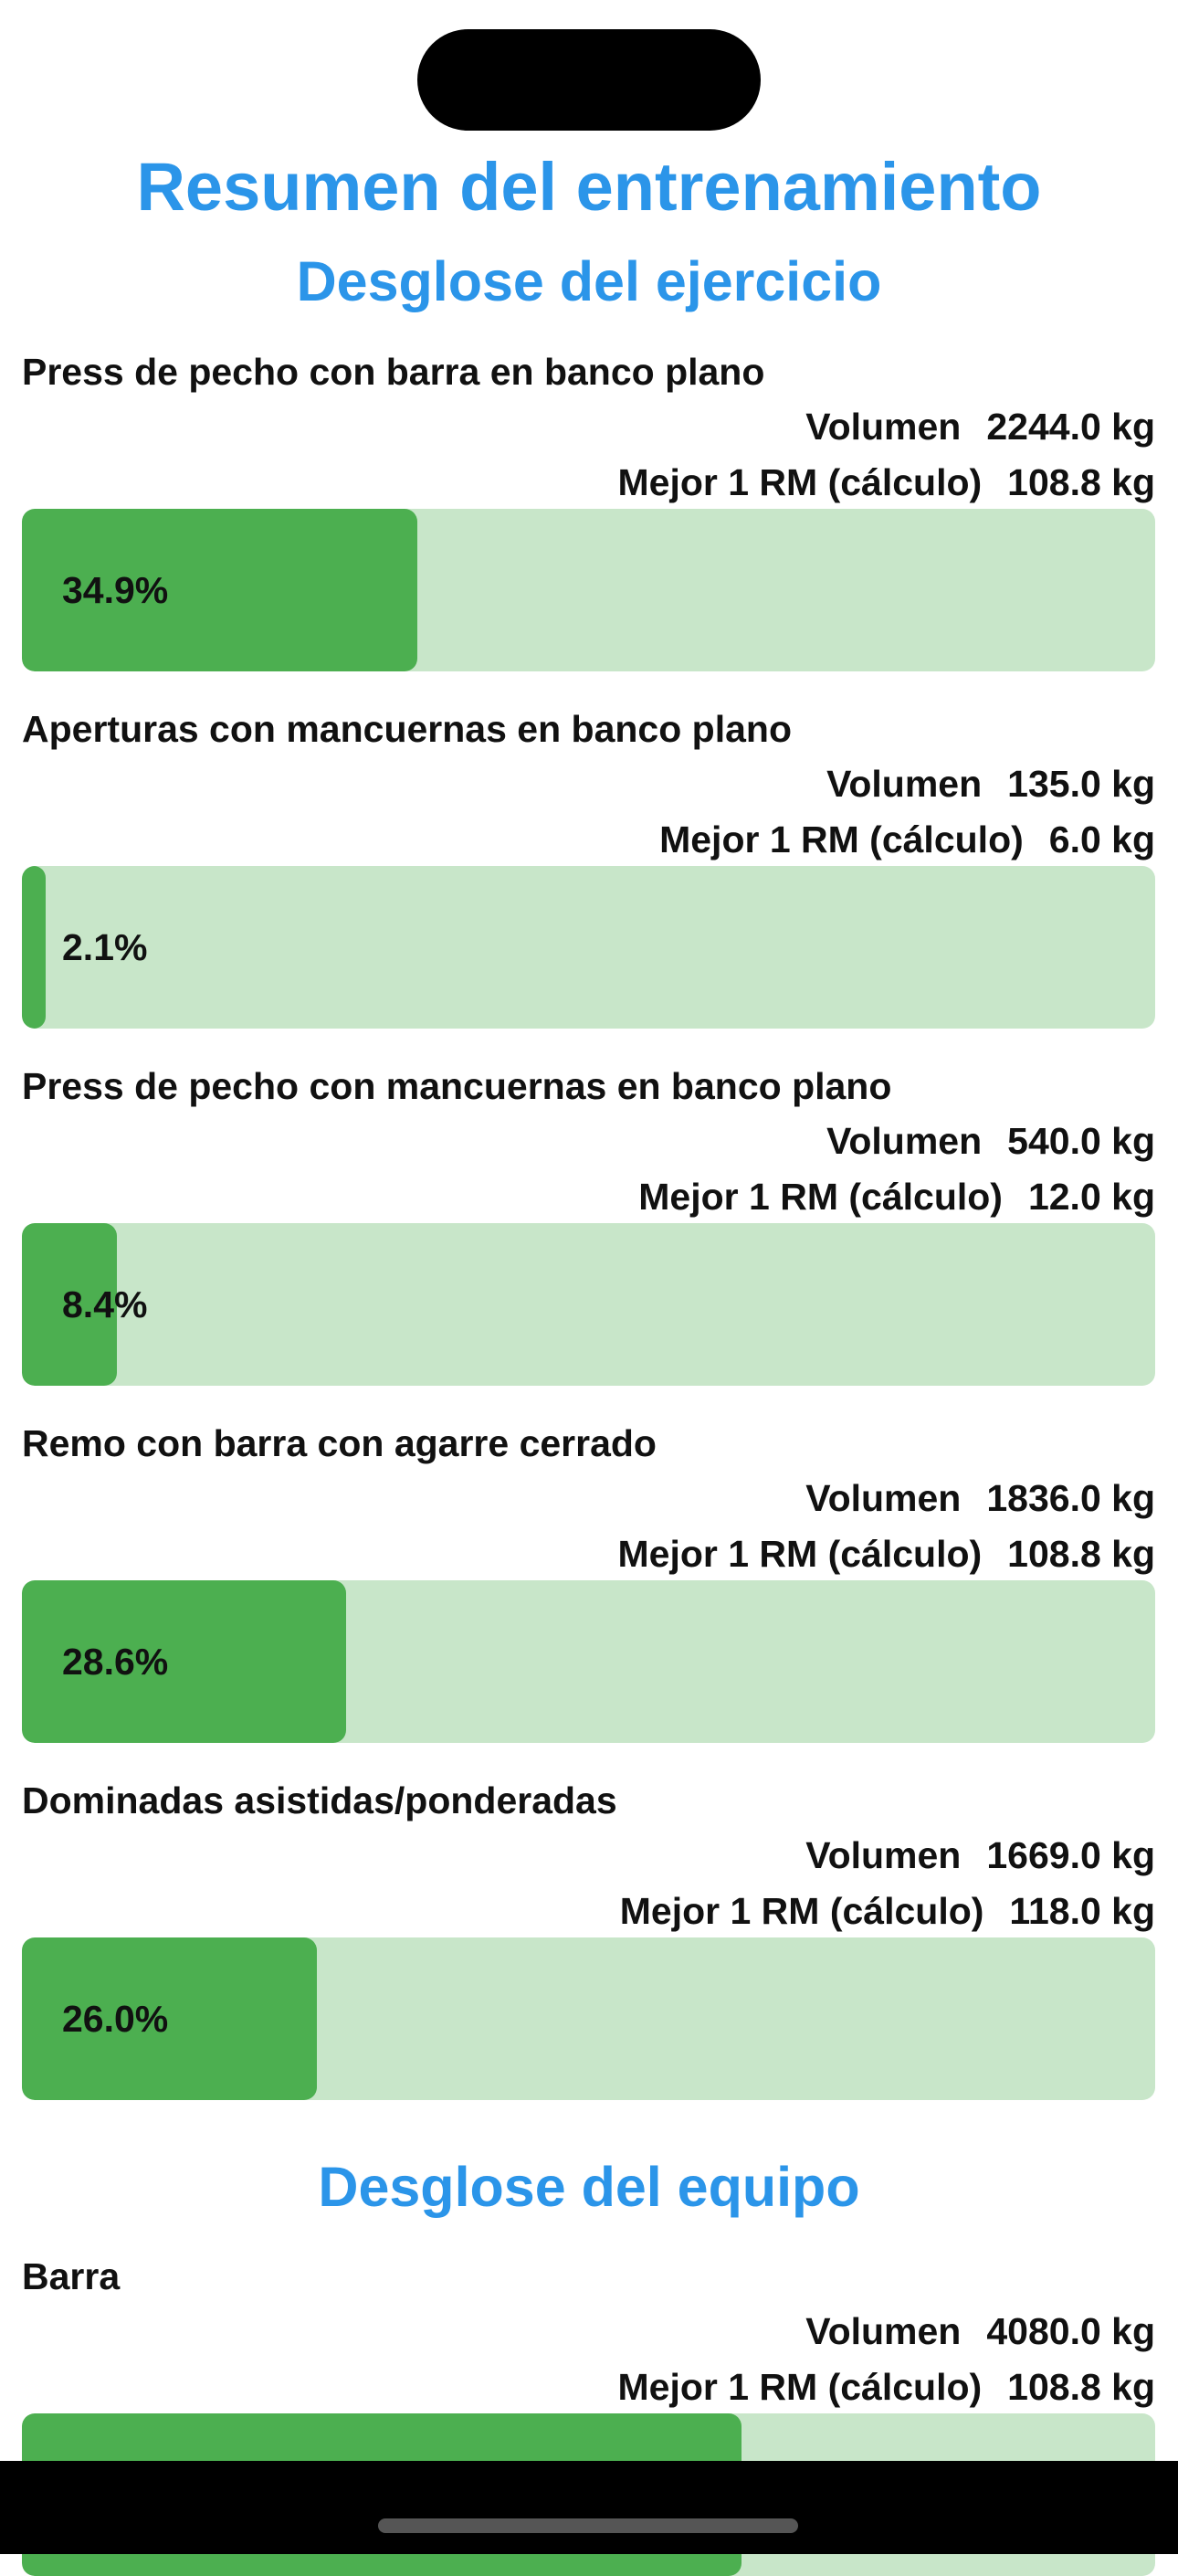 This screenshot has height=2576, width=1178. I want to click on one-rm-row: Mejor 1 RM (cálculo) 6.0 kg, so click(907, 840).